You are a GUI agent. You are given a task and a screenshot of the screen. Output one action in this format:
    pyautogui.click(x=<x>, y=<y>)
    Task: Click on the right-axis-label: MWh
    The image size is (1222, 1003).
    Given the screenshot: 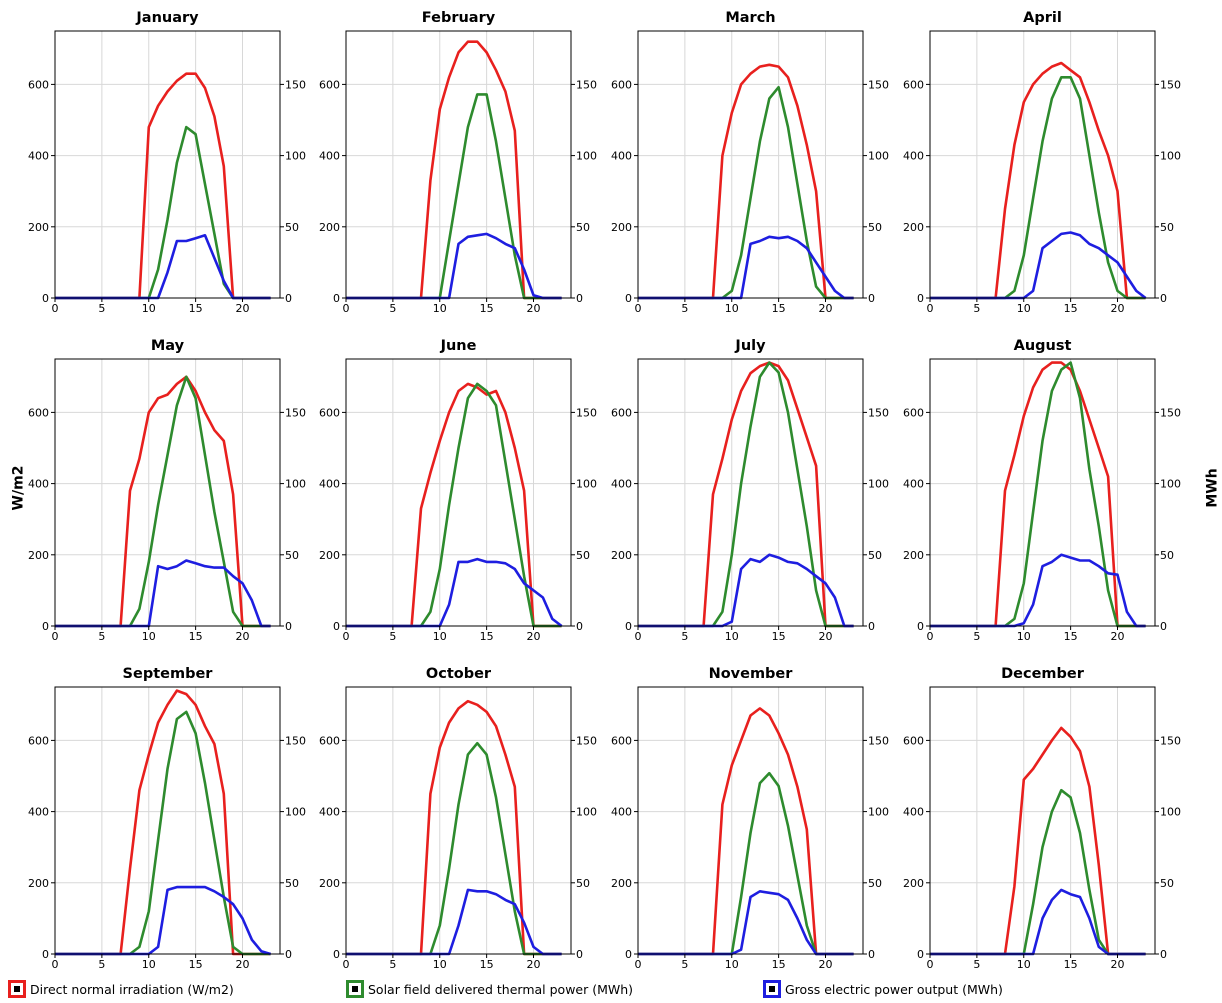 What is the action you would take?
    pyautogui.click(x=1212, y=488)
    